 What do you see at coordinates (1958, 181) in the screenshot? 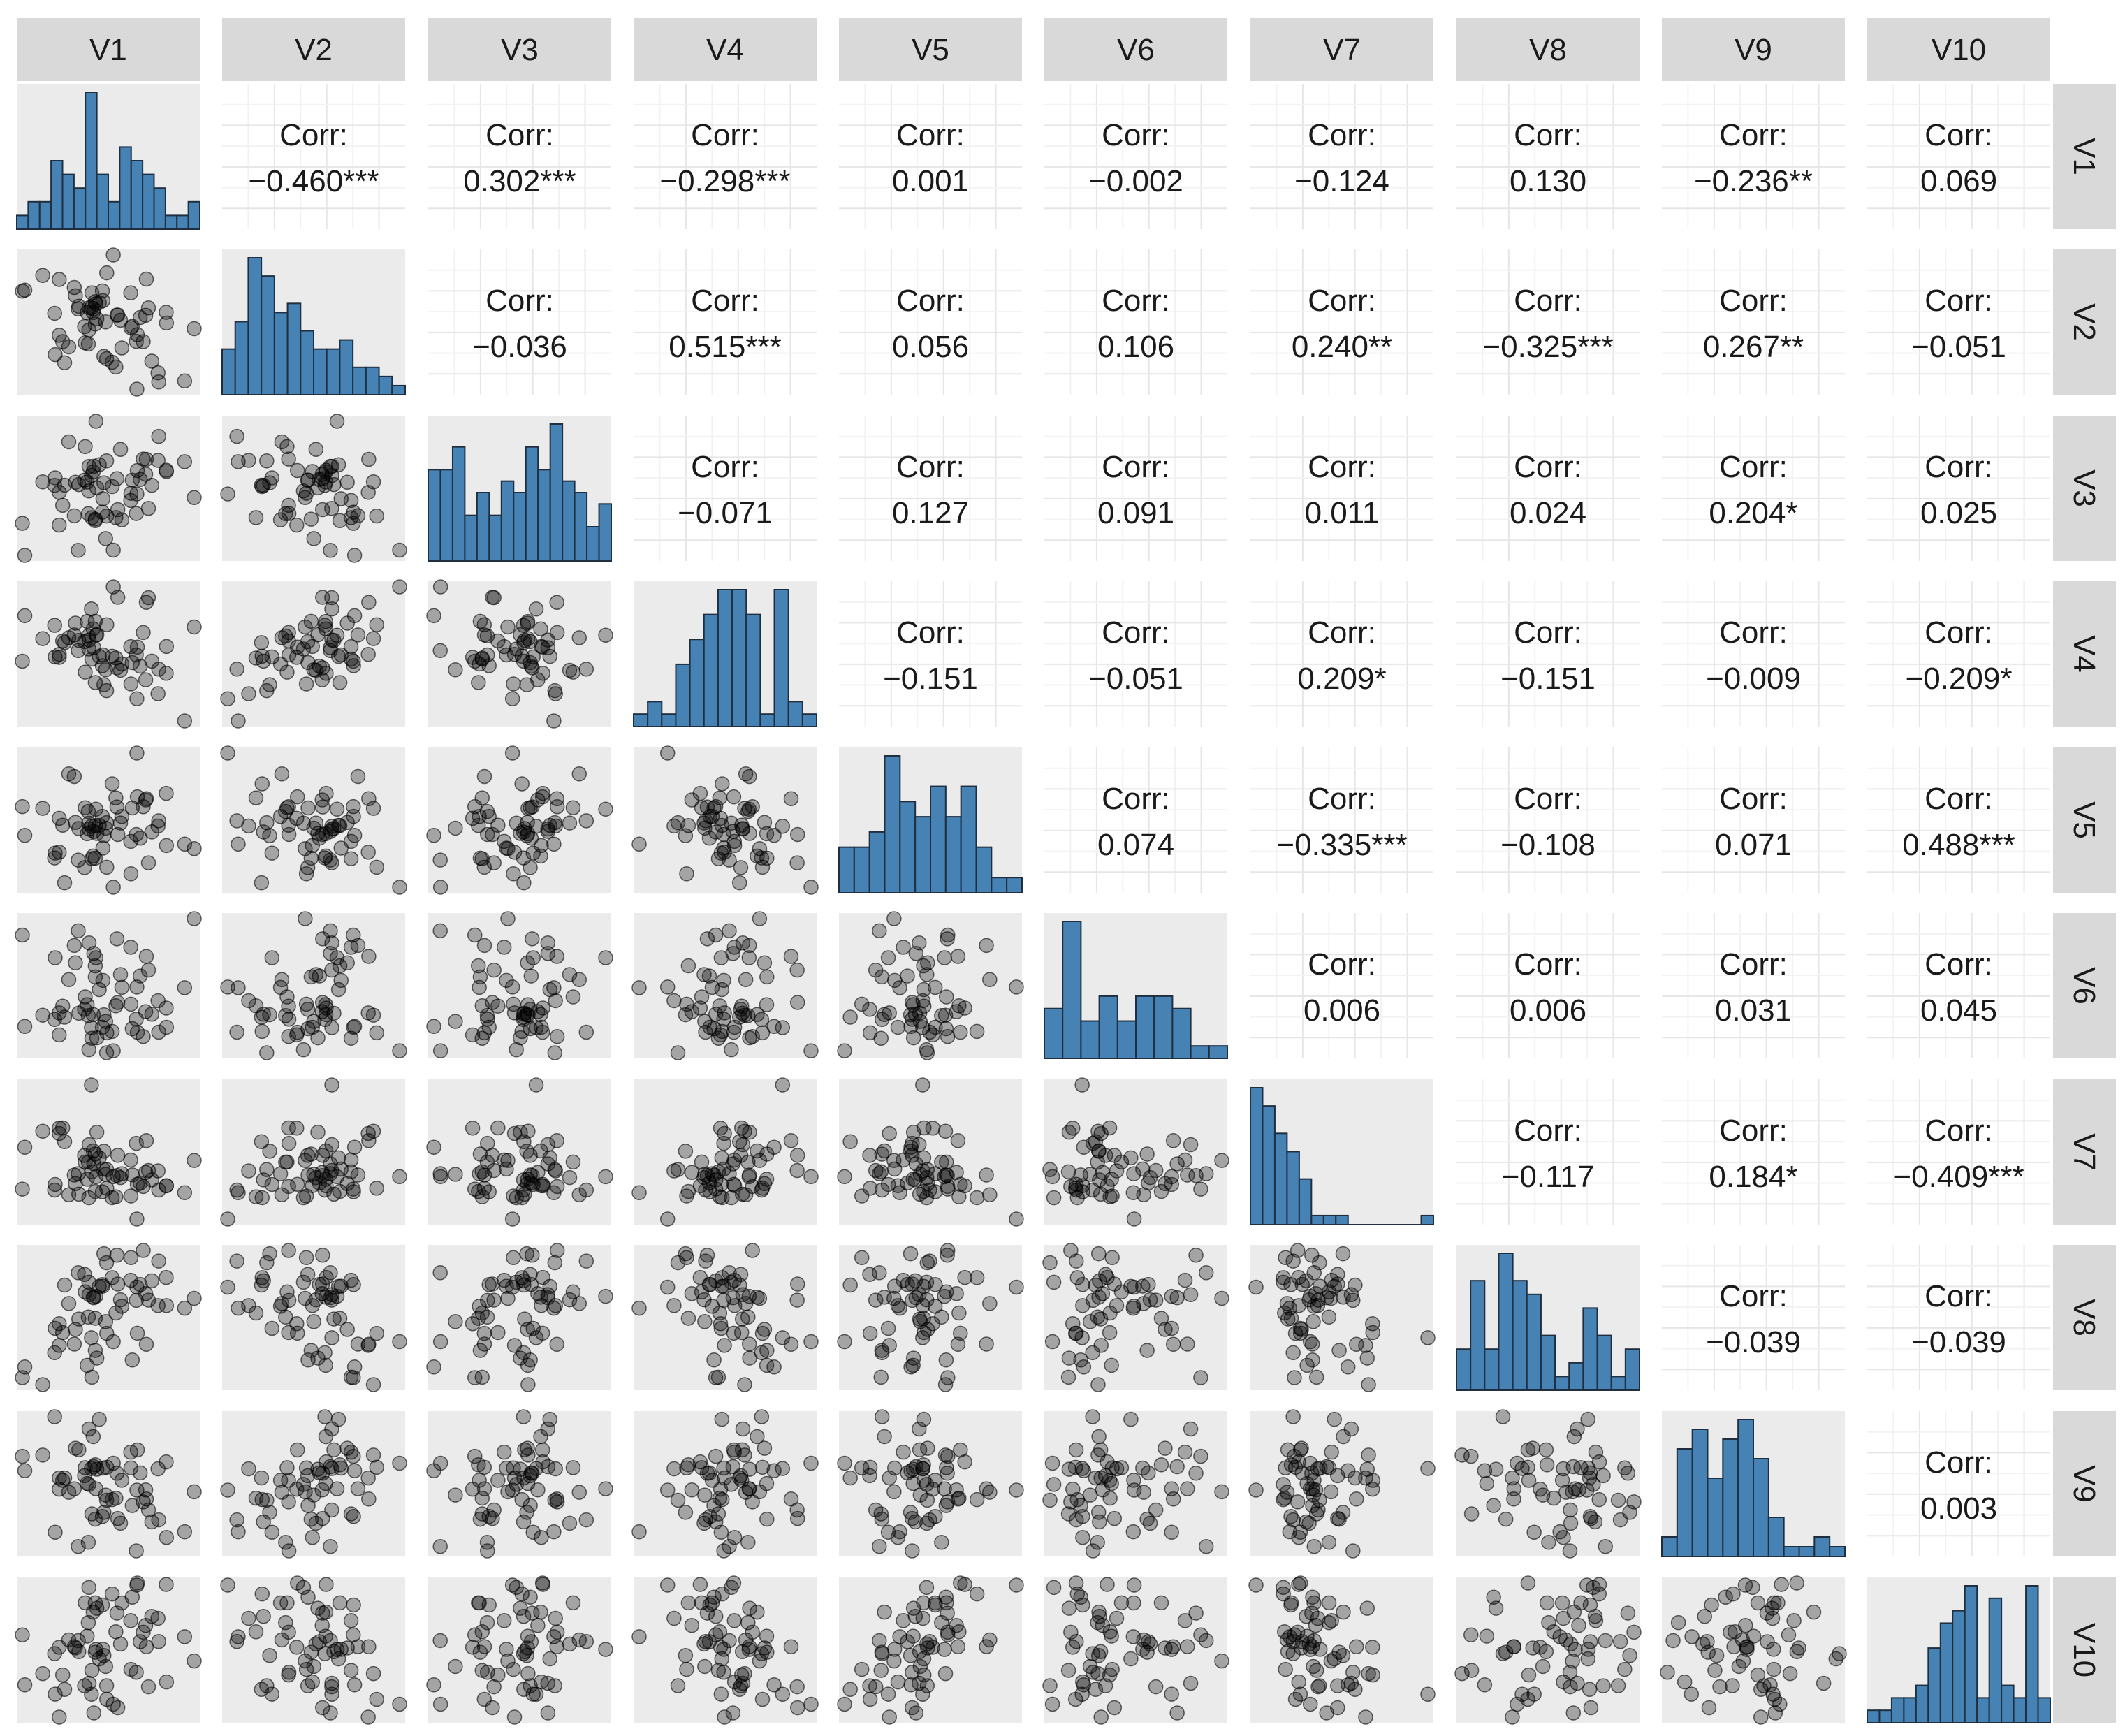
I see `correlation-value: 0.069` at bounding box center [1958, 181].